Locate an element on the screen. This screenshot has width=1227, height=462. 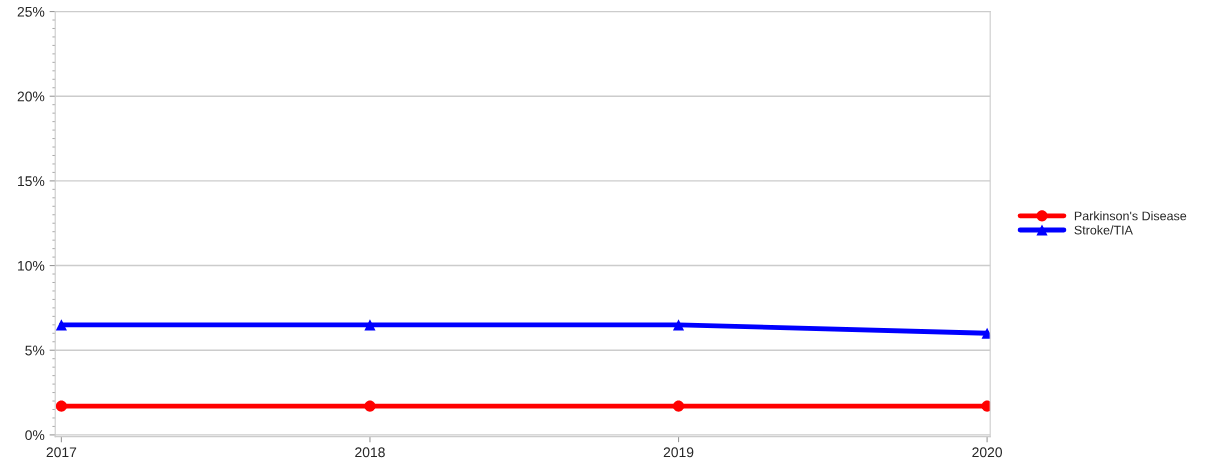
y-tick-label: 10% is located at coordinates (31, 265).